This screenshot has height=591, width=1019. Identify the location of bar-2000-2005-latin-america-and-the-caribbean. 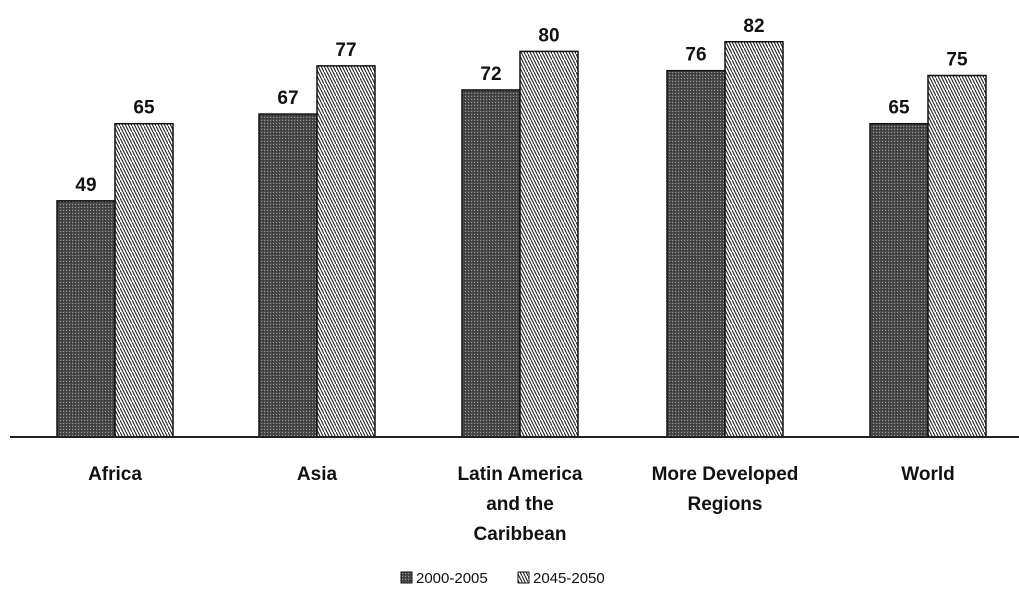
(491, 263).